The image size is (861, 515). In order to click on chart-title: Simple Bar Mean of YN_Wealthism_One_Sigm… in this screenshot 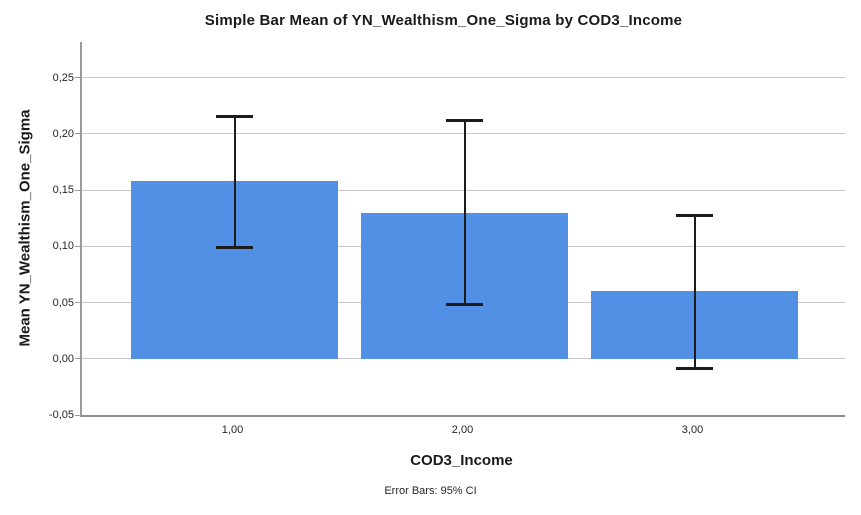, I will do `click(443, 20)`.